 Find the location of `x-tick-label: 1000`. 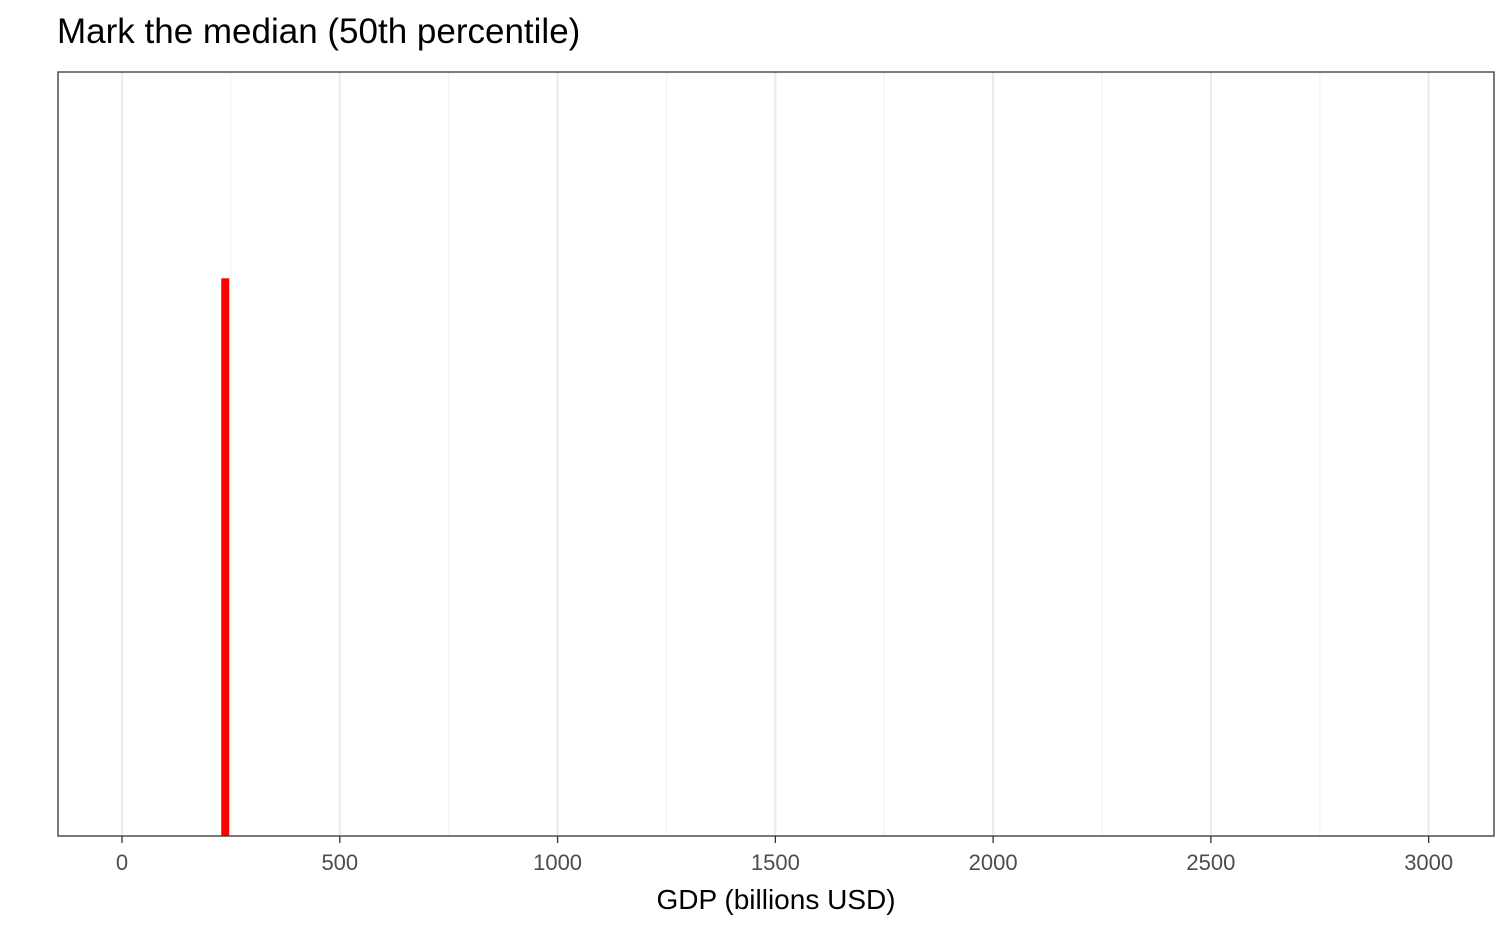

x-tick-label: 1000 is located at coordinates (557, 862).